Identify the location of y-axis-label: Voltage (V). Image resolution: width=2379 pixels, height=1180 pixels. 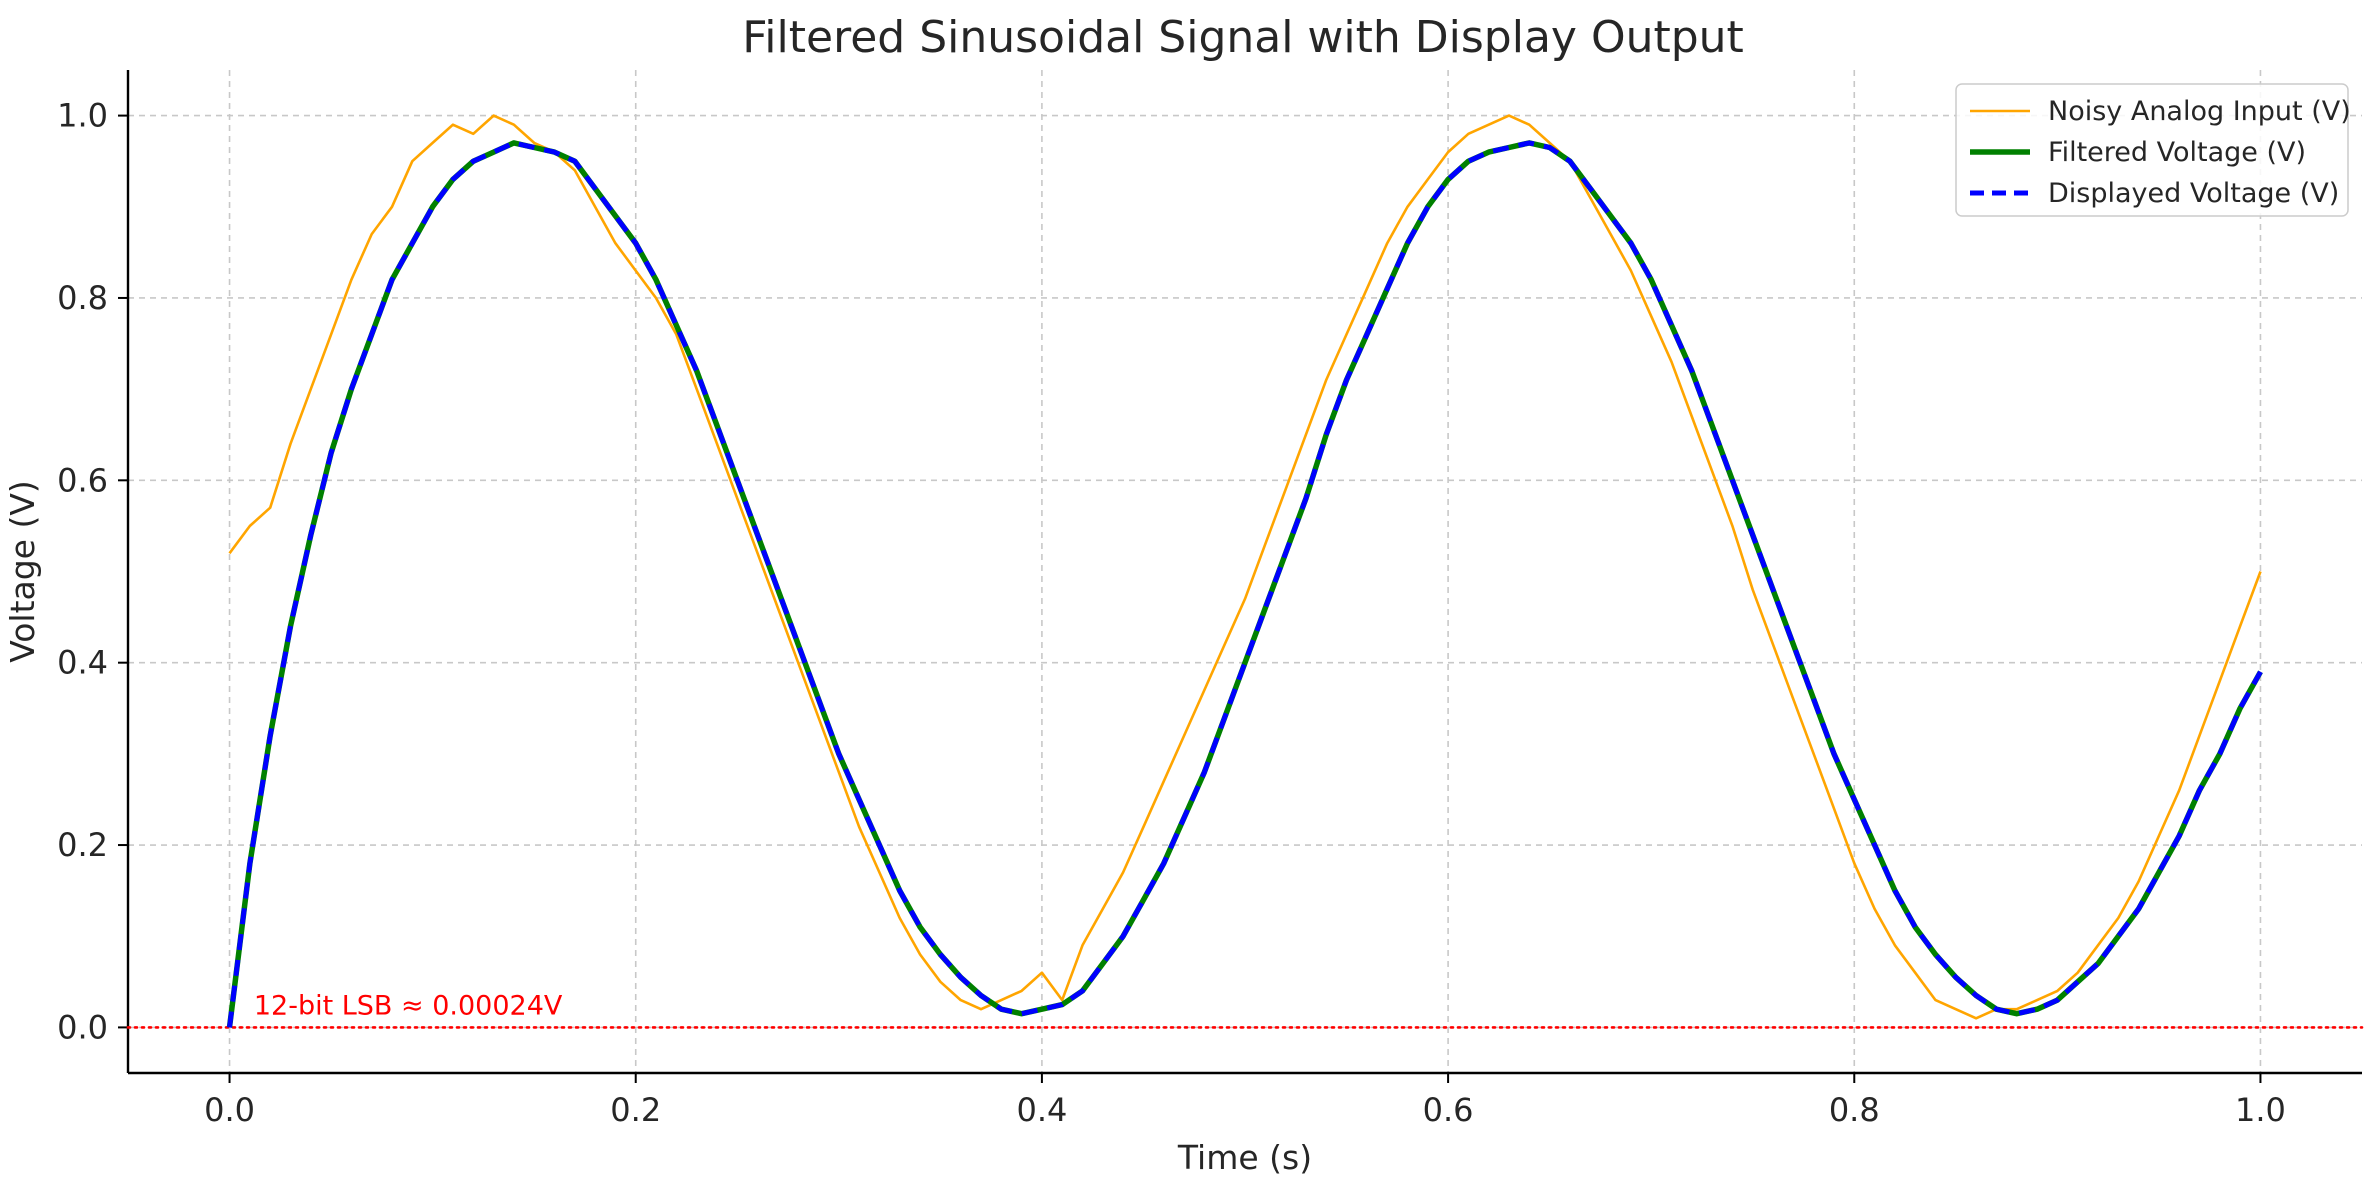
(22, 571).